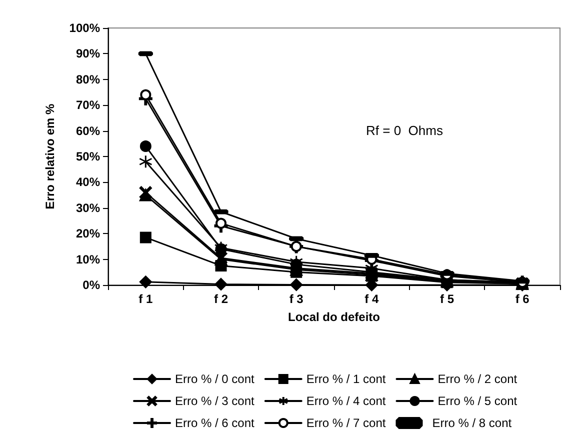  What do you see at coordinates (215, 401) in the screenshot?
I see `legend-label: Erro % / 3 cont` at bounding box center [215, 401].